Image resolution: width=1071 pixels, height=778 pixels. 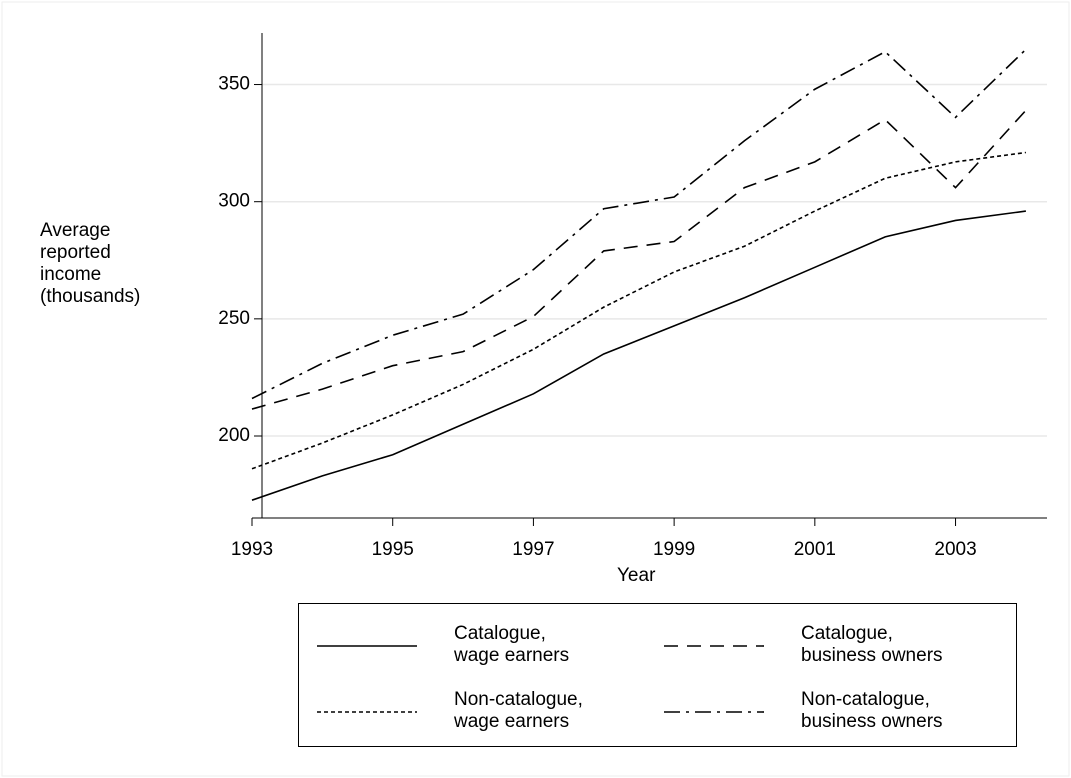 I want to click on legend-item: Non-catalogue, business owners, so click(x=834, y=712).